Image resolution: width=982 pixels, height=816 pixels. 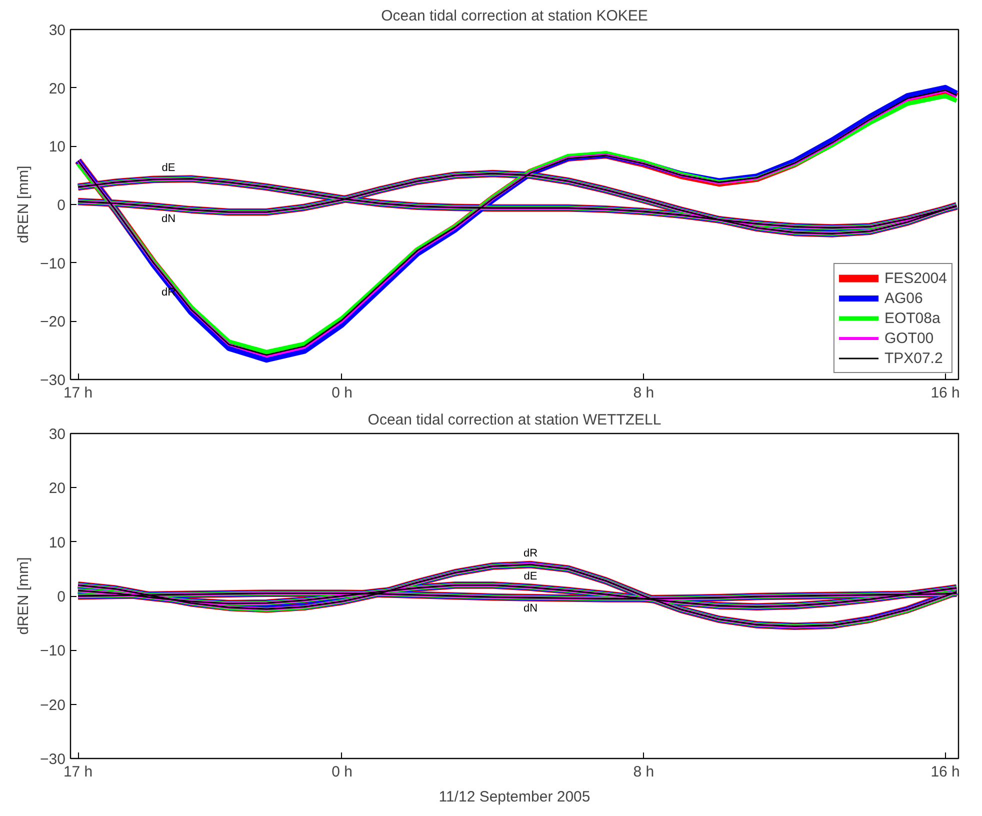 I want to click on legend-label: GOT00, so click(x=909, y=338).